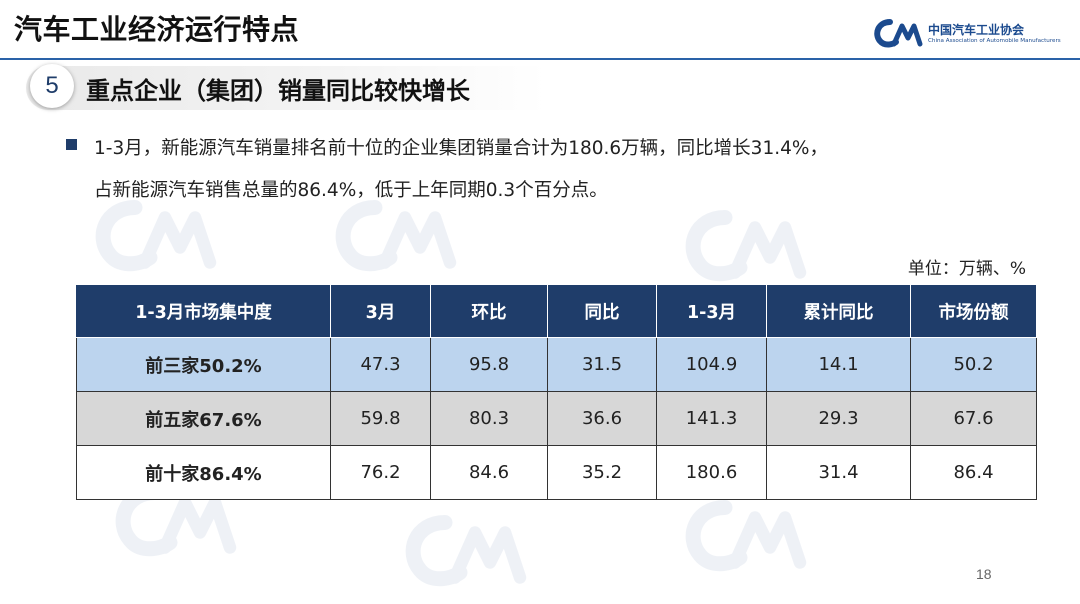 The image size is (1080, 604). Describe the element at coordinates (984, 574) in the screenshot. I see `page-number: 18` at that location.